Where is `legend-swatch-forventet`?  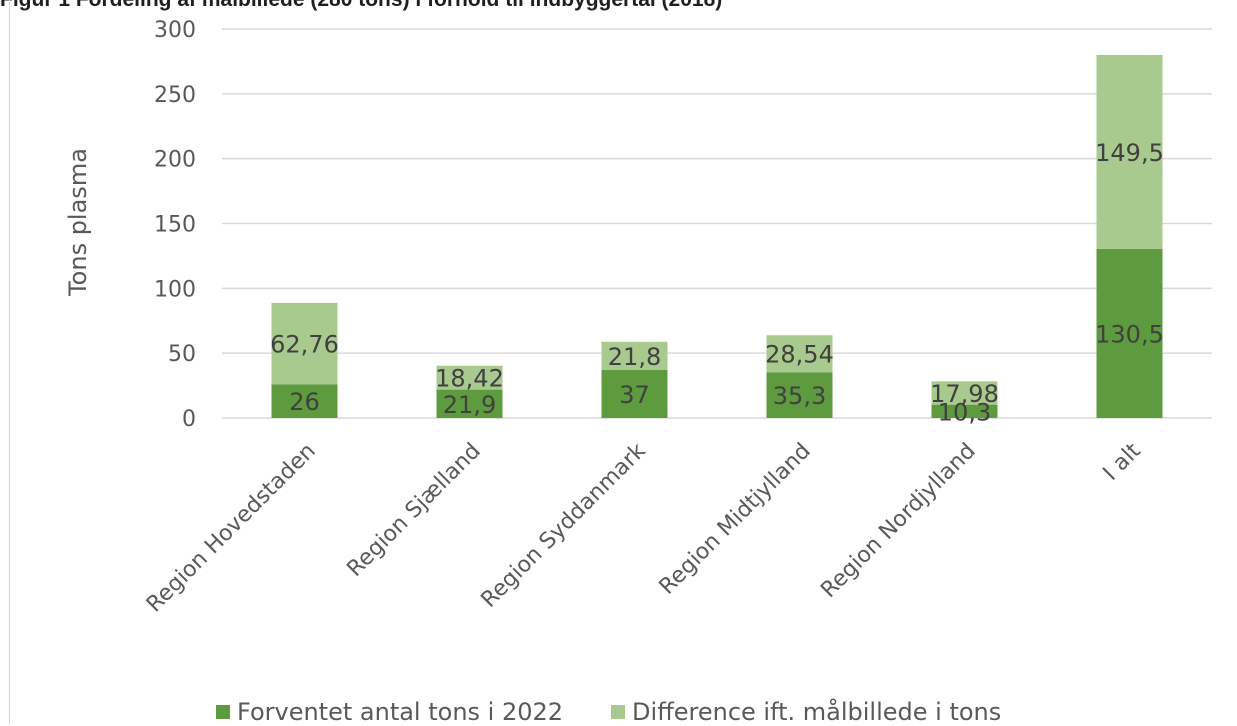
legend-swatch-forventet is located at coordinates (223, 712).